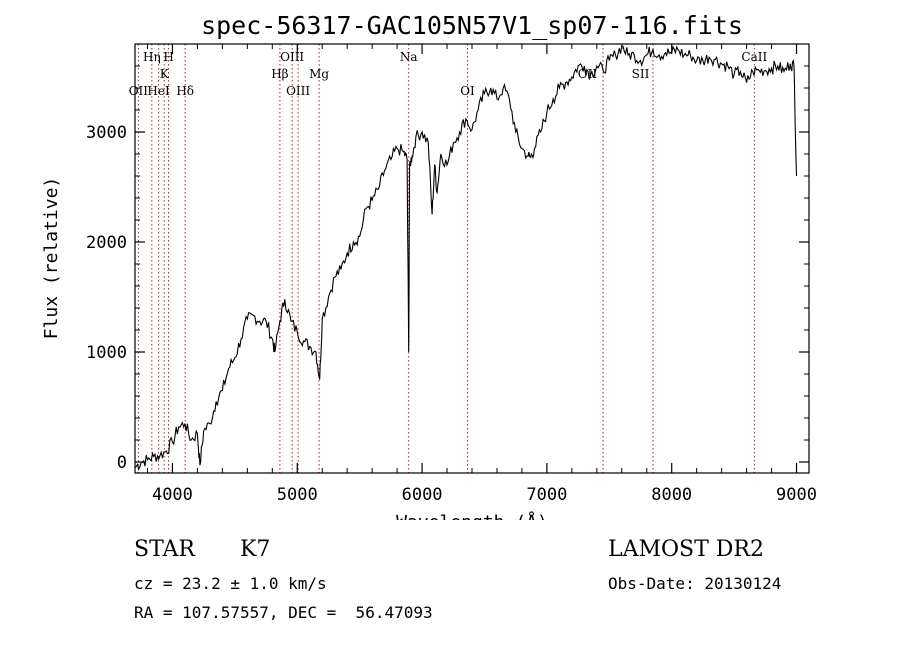 This screenshot has width=900, height=649. Describe the element at coordinates (106, 133) in the screenshot. I see `y-tick-label: 3000` at that location.